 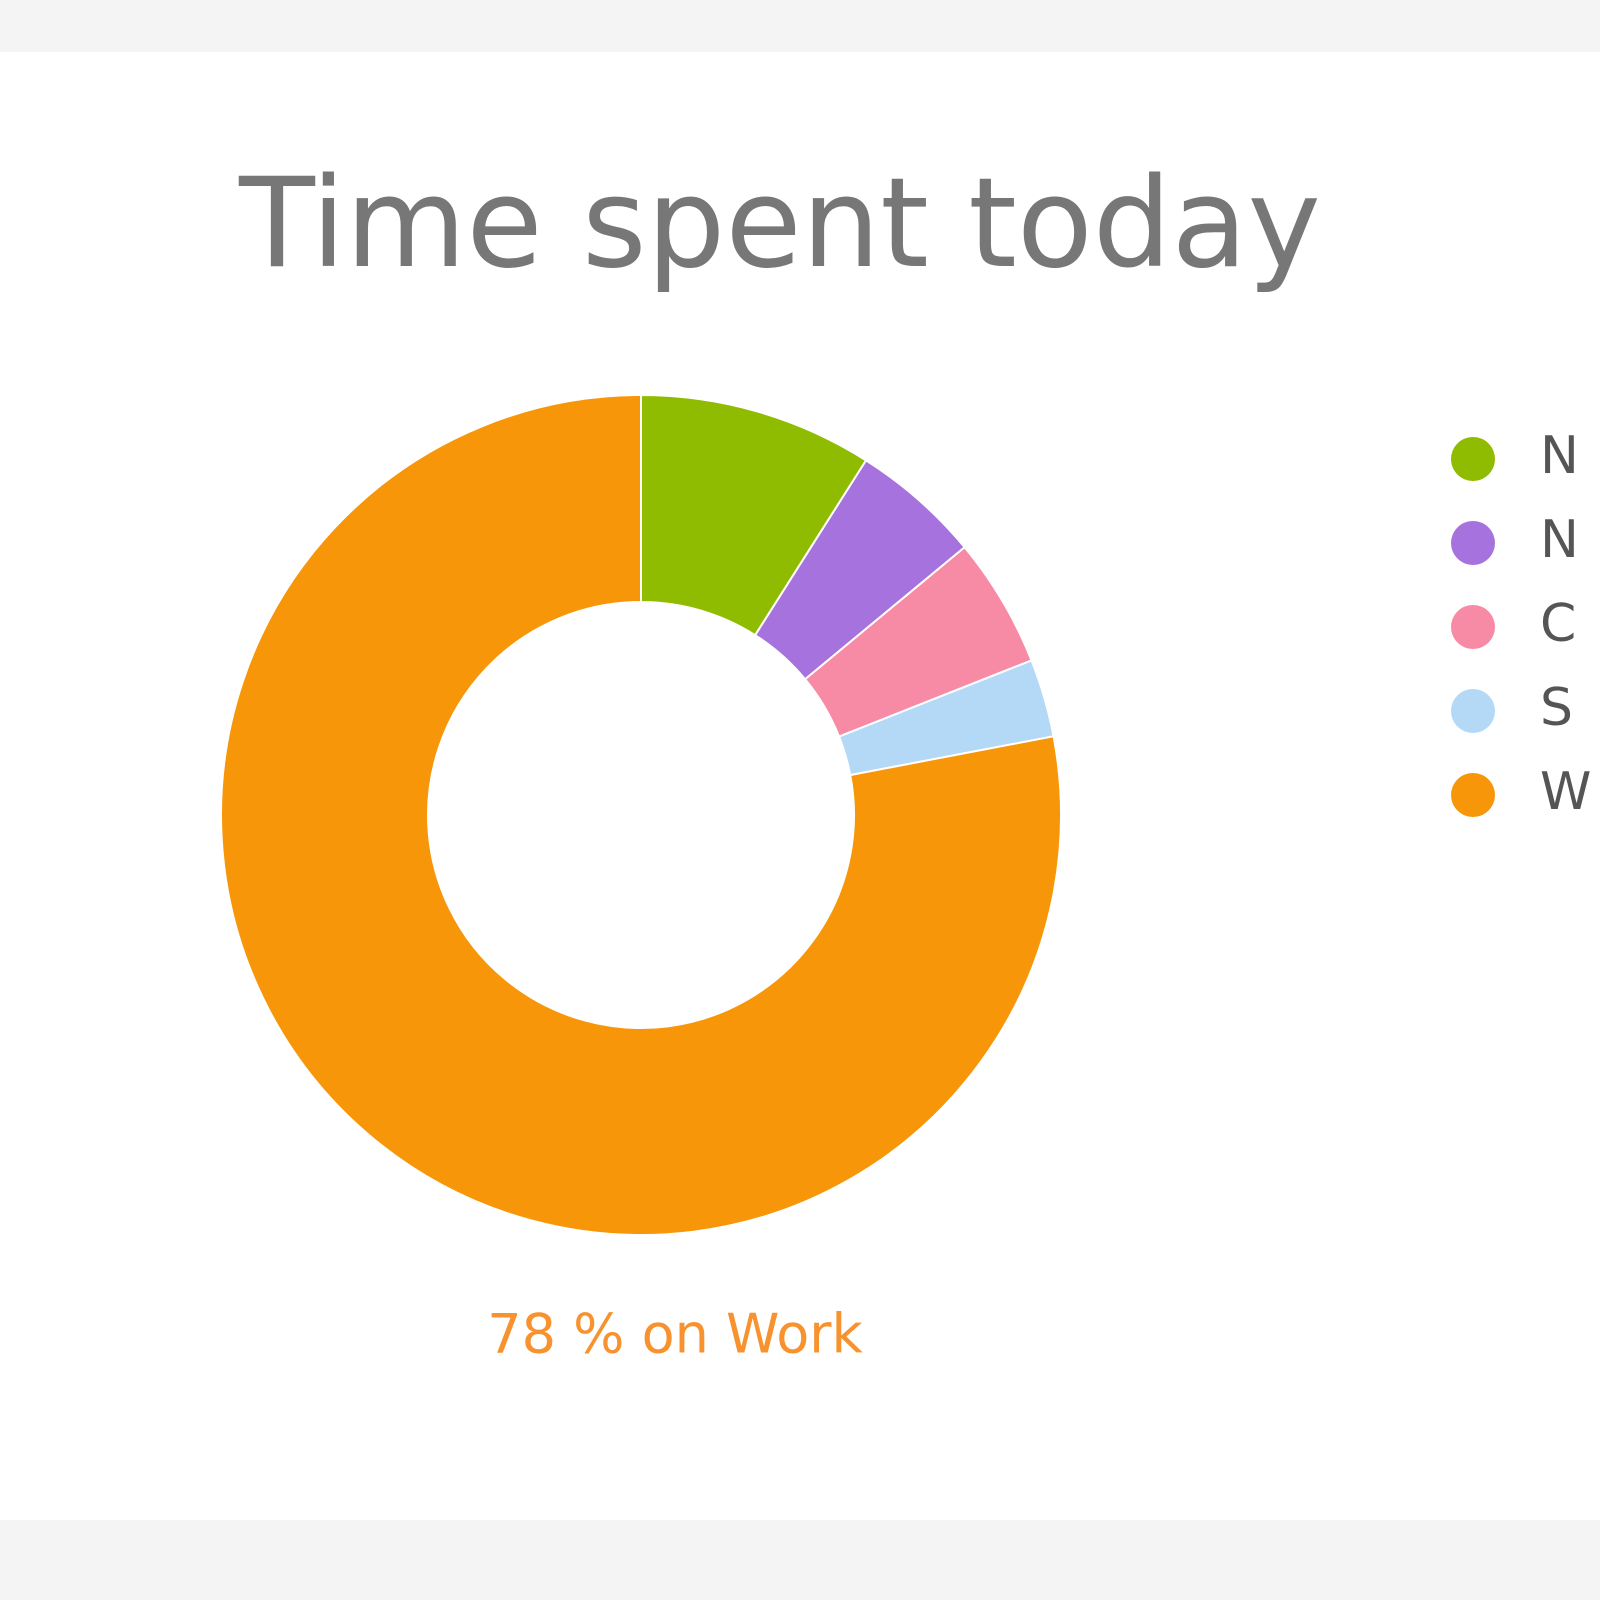 What do you see at coordinates (1565, 792) in the screenshot?
I see `legend-label: W` at bounding box center [1565, 792].